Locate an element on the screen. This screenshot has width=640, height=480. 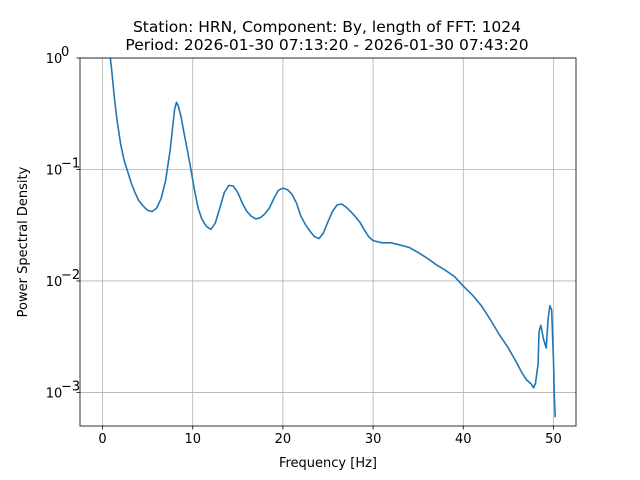
y-tick-exponent: −3 is located at coordinates (70, 386).